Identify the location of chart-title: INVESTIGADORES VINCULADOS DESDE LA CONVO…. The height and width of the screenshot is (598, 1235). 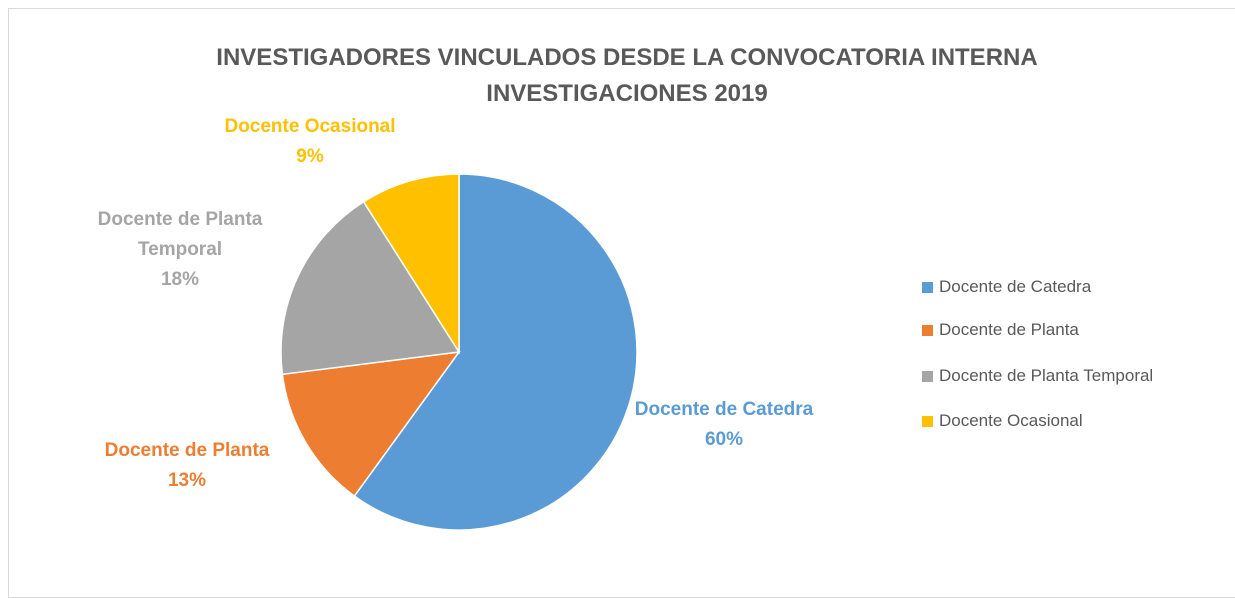
(627, 75).